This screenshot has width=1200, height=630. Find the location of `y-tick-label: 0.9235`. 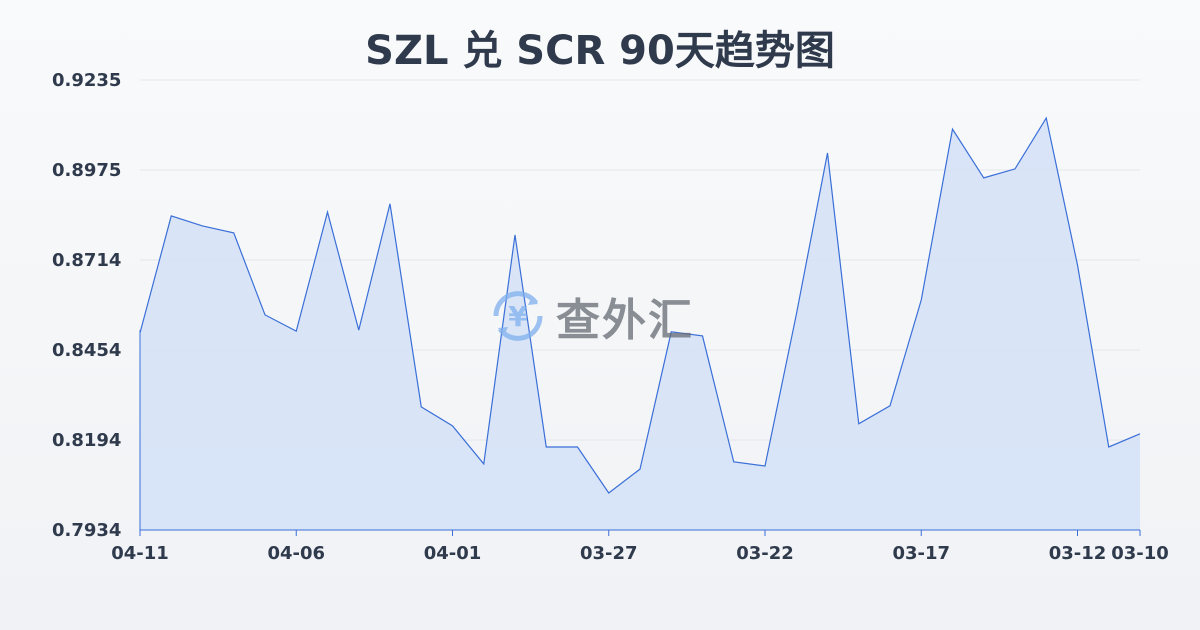

y-tick-label: 0.9235 is located at coordinates (86, 80).